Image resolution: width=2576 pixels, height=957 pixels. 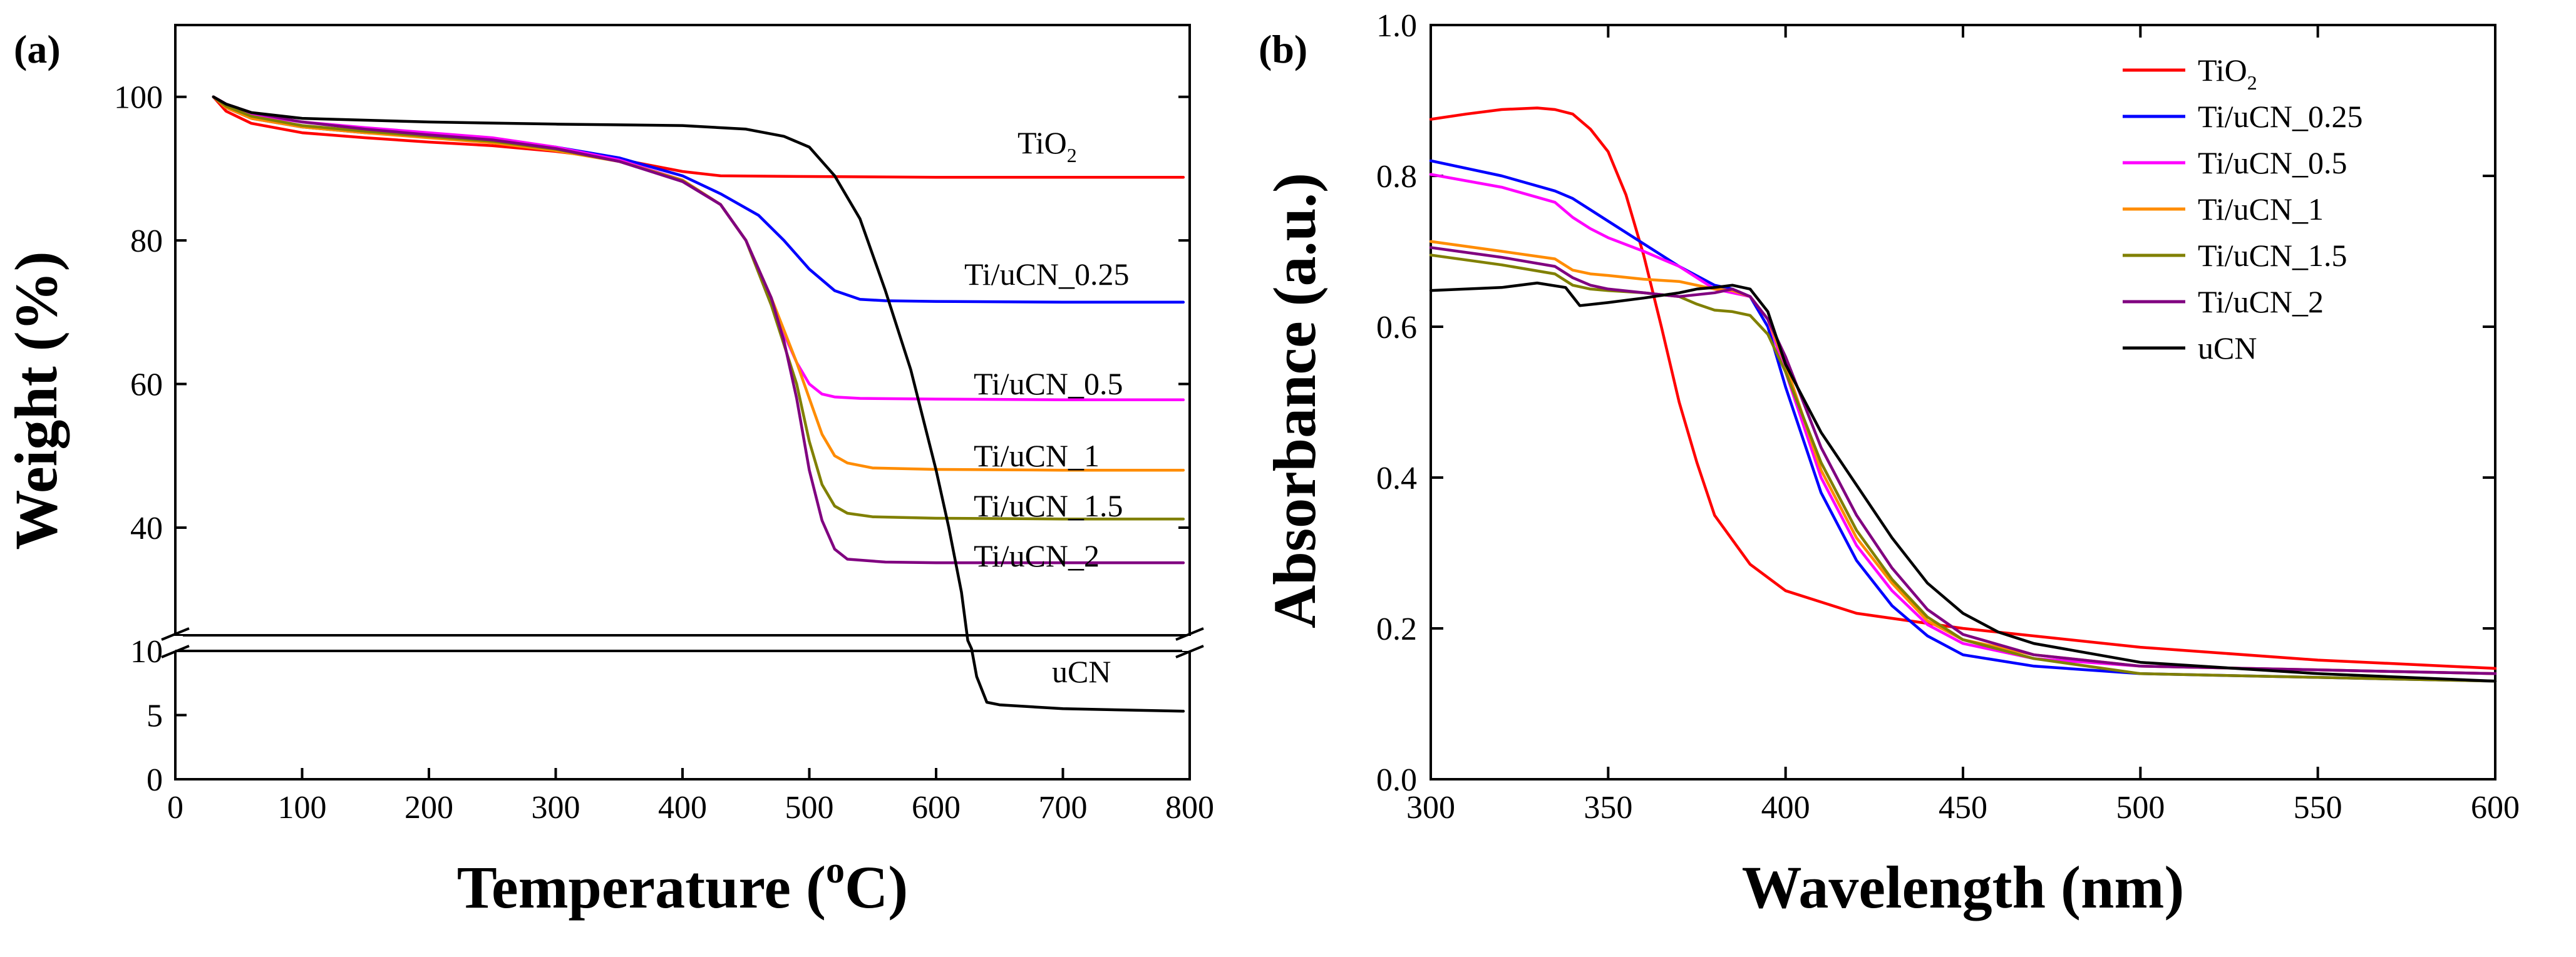 What do you see at coordinates (1430, 808) in the screenshot?
I see `b-x-tick-label-300: 300` at bounding box center [1430, 808].